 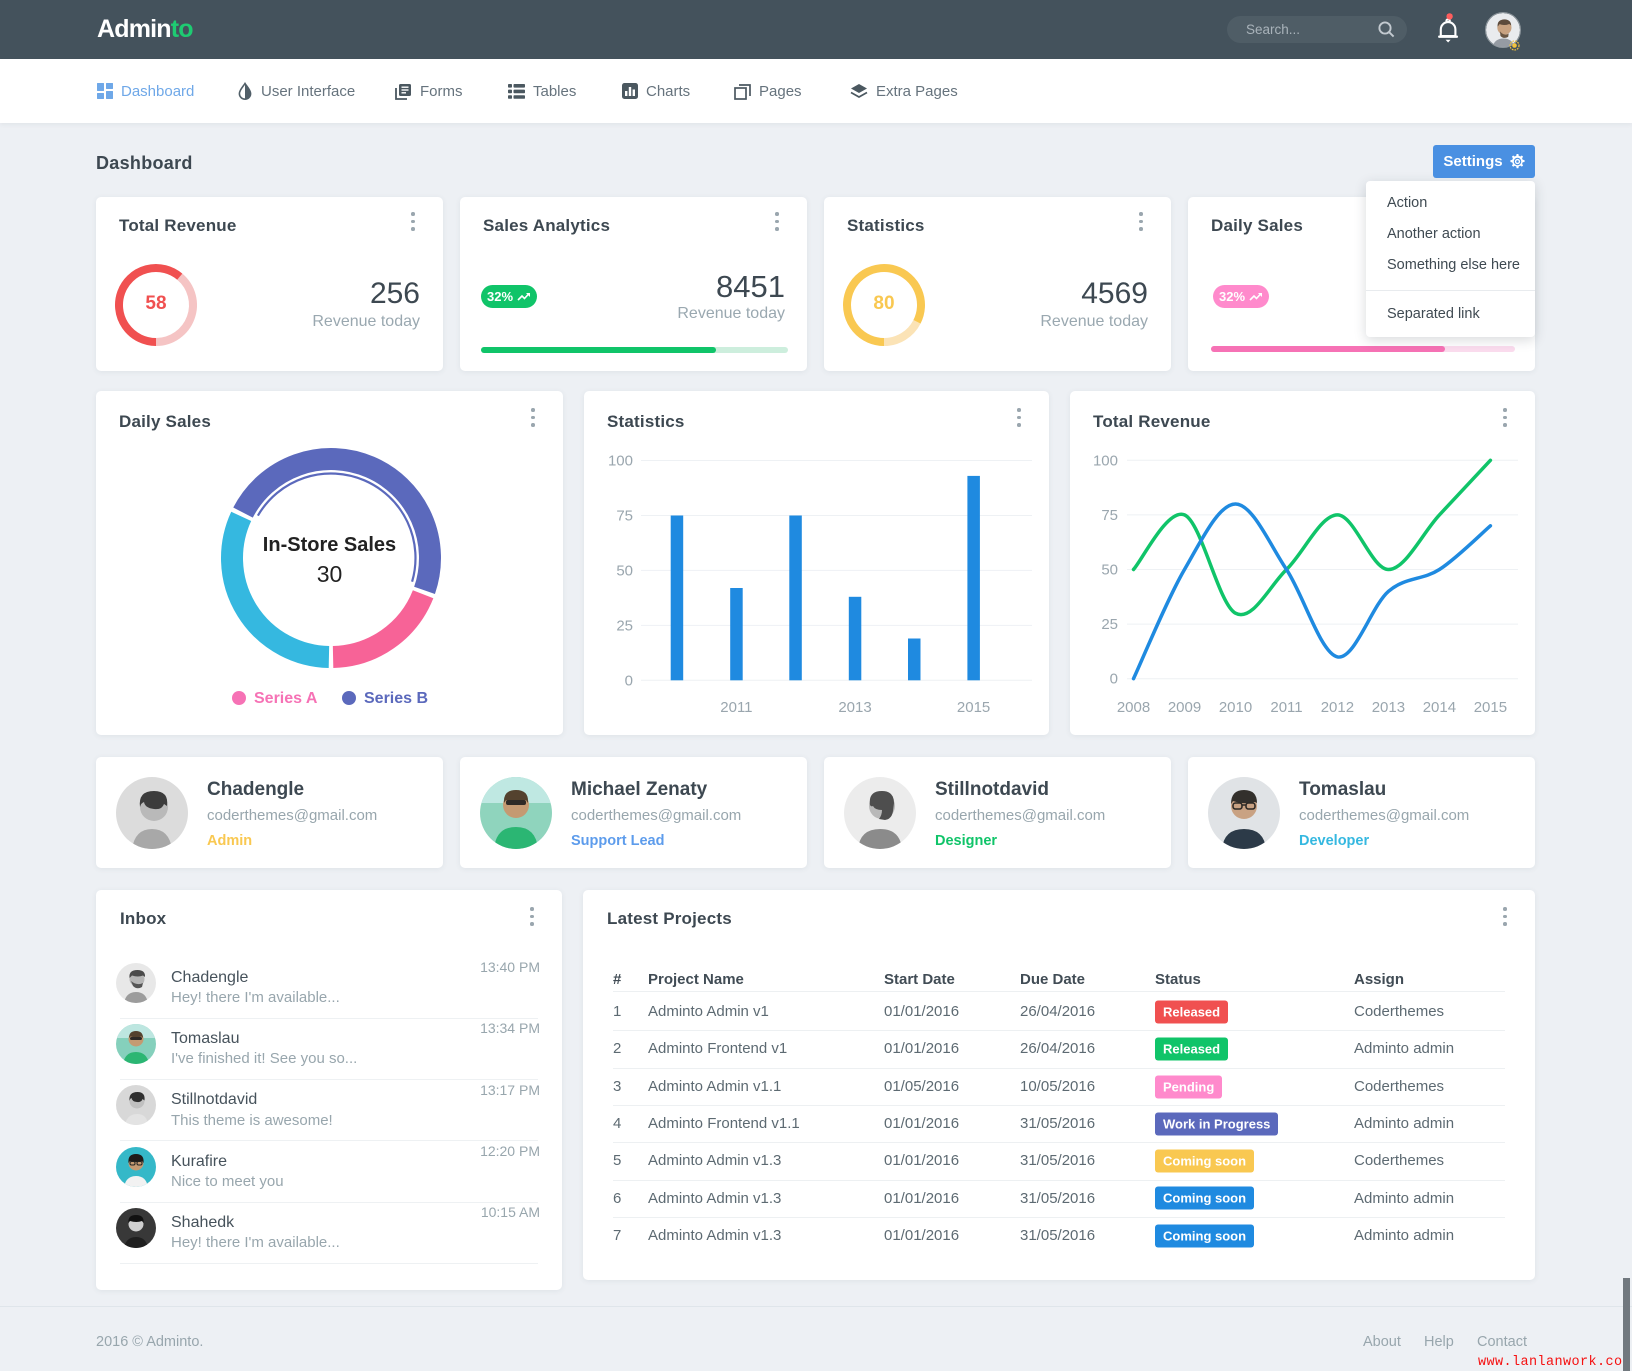 I want to click on svg-text: 2012, so click(x=1337, y=707).